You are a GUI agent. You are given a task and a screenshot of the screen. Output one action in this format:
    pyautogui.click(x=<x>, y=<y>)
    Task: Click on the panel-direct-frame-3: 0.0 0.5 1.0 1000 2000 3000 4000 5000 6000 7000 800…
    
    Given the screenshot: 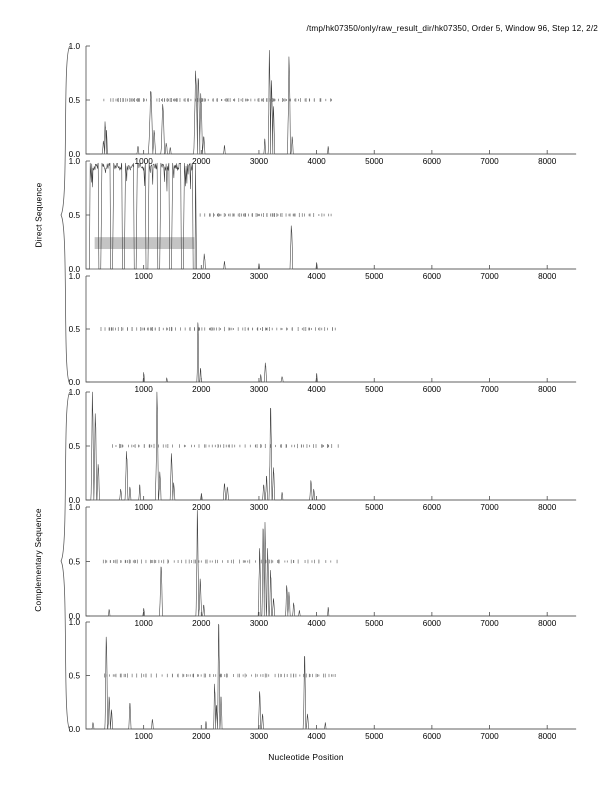 What is the action you would take?
    pyautogui.click(x=323, y=333)
    